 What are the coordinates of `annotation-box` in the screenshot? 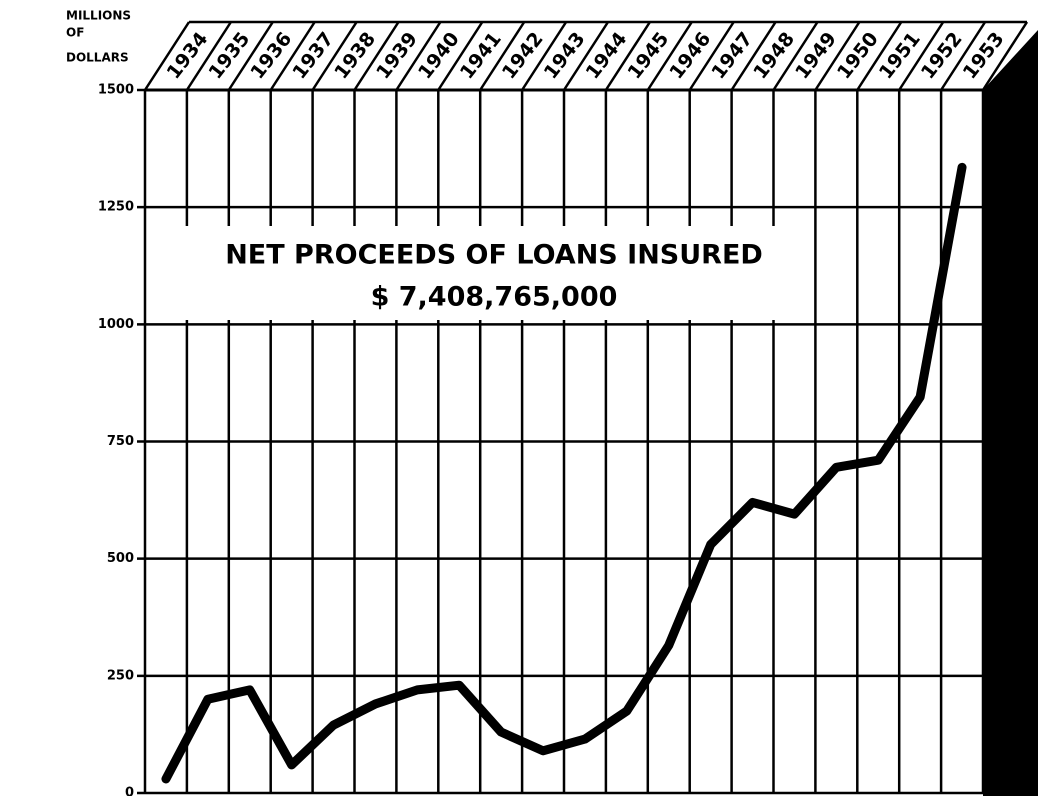 It's located at (487, 273).